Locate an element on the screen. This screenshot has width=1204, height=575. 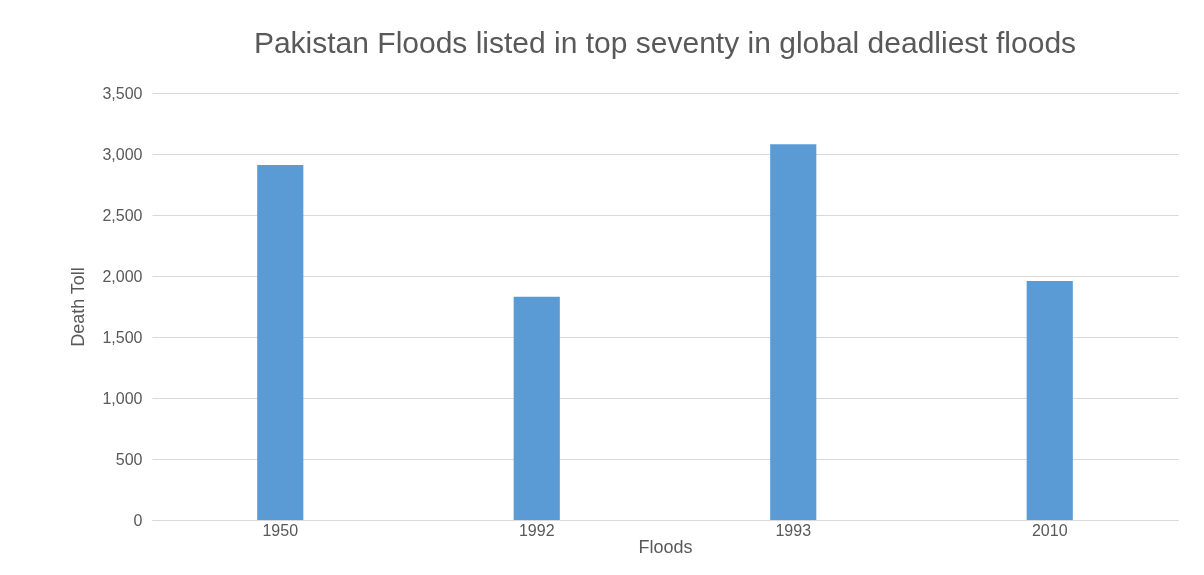
y-axis-title: Death Toll is located at coordinates (78, 307).